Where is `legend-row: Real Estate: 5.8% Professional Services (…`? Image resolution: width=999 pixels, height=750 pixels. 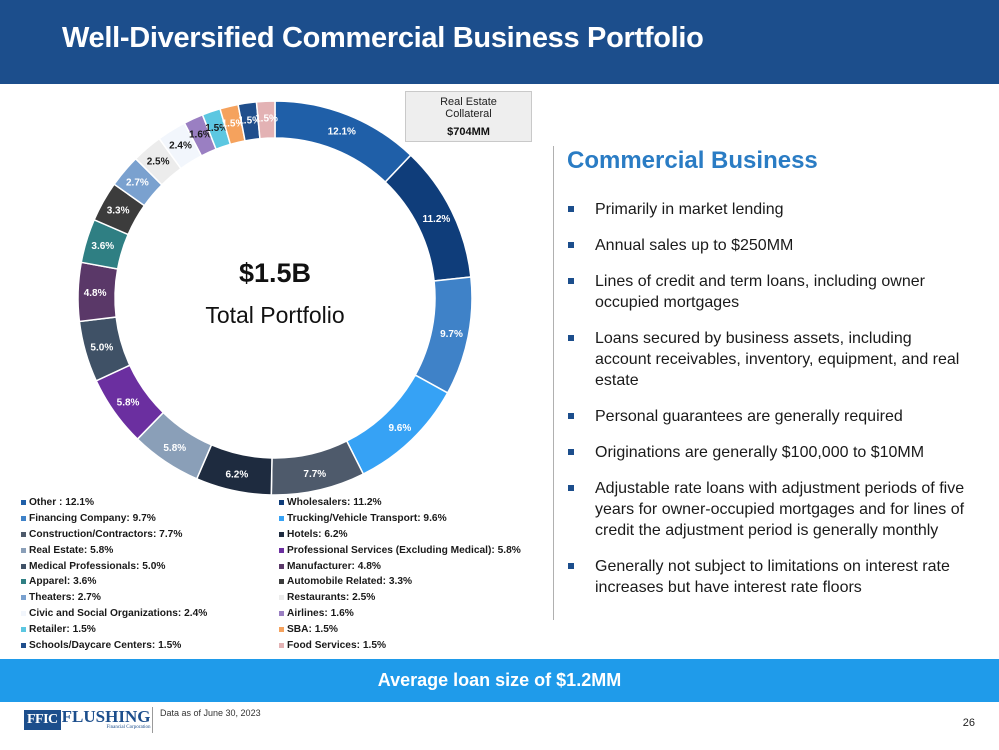
legend-row: Real Estate: 5.8% Professional Services (… is located at coordinates (281, 550).